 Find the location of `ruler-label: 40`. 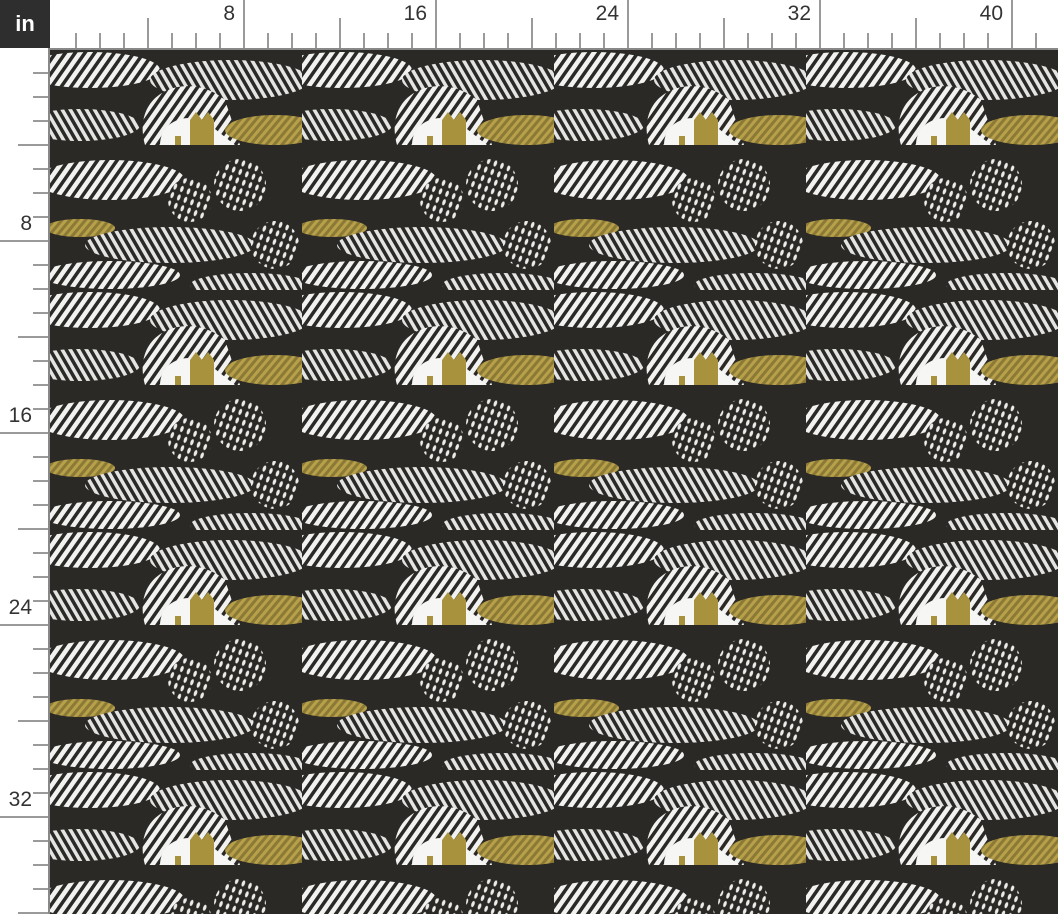

ruler-label: 40 is located at coordinates (991, 13).